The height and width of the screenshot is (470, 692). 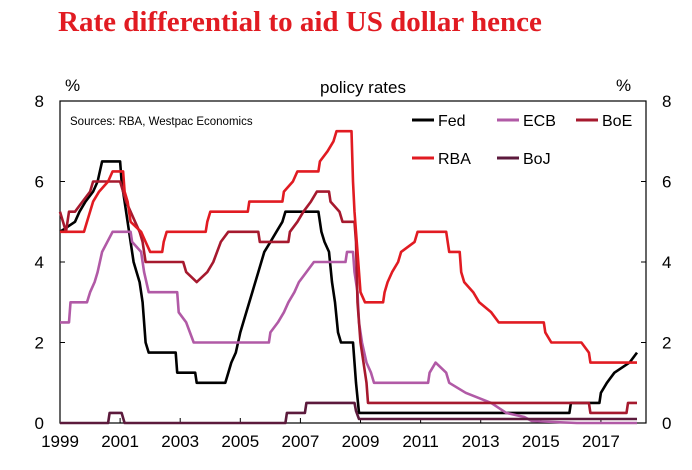 What do you see at coordinates (363, 87) in the screenshot?
I see `chart-title: policy rates` at bounding box center [363, 87].